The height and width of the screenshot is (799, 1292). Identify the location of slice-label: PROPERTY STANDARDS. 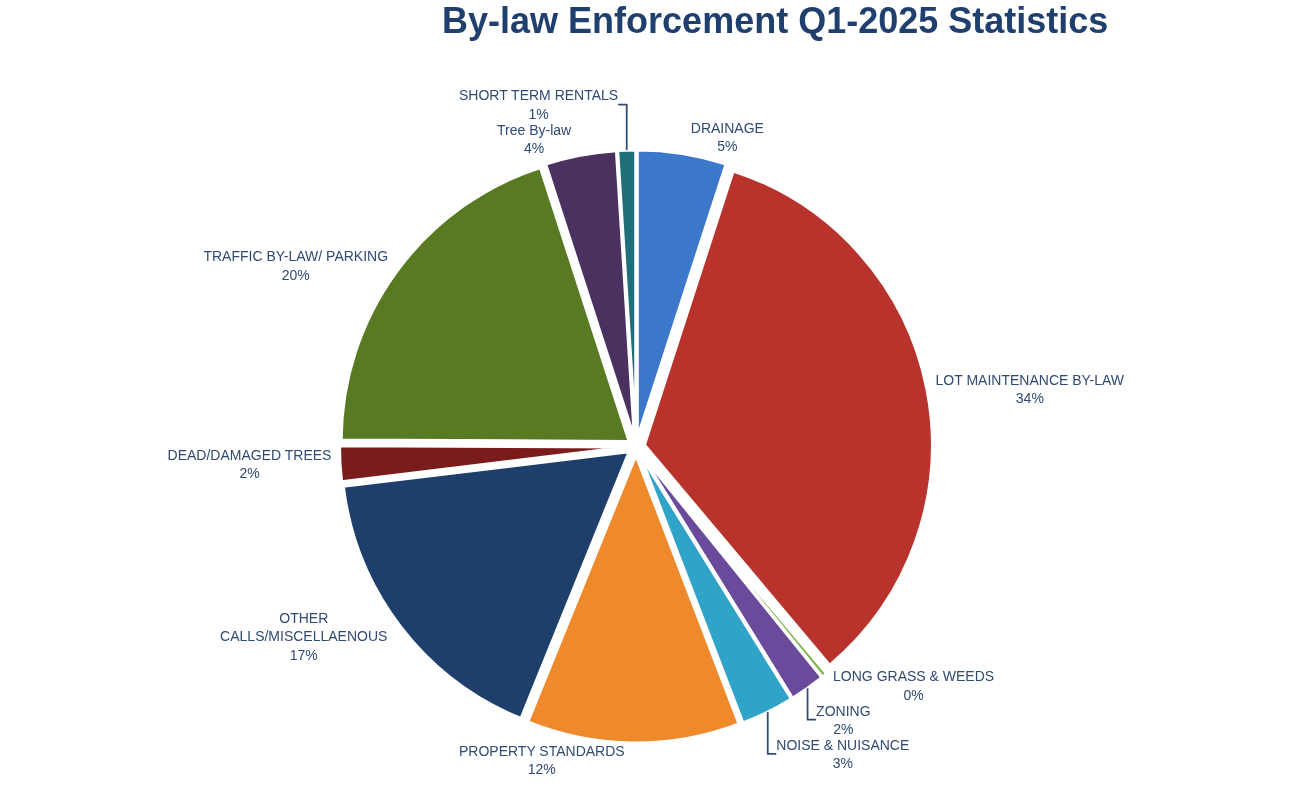
(541, 750).